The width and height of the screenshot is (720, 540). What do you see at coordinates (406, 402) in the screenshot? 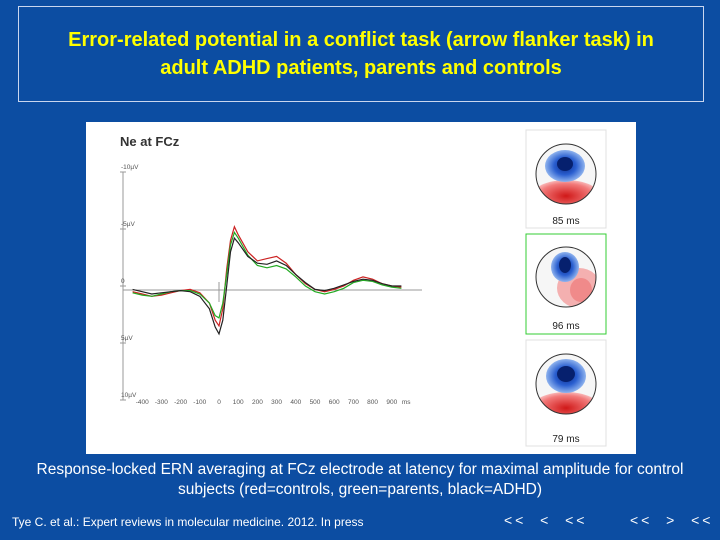
I see `x-tick-label: ms` at bounding box center [406, 402].